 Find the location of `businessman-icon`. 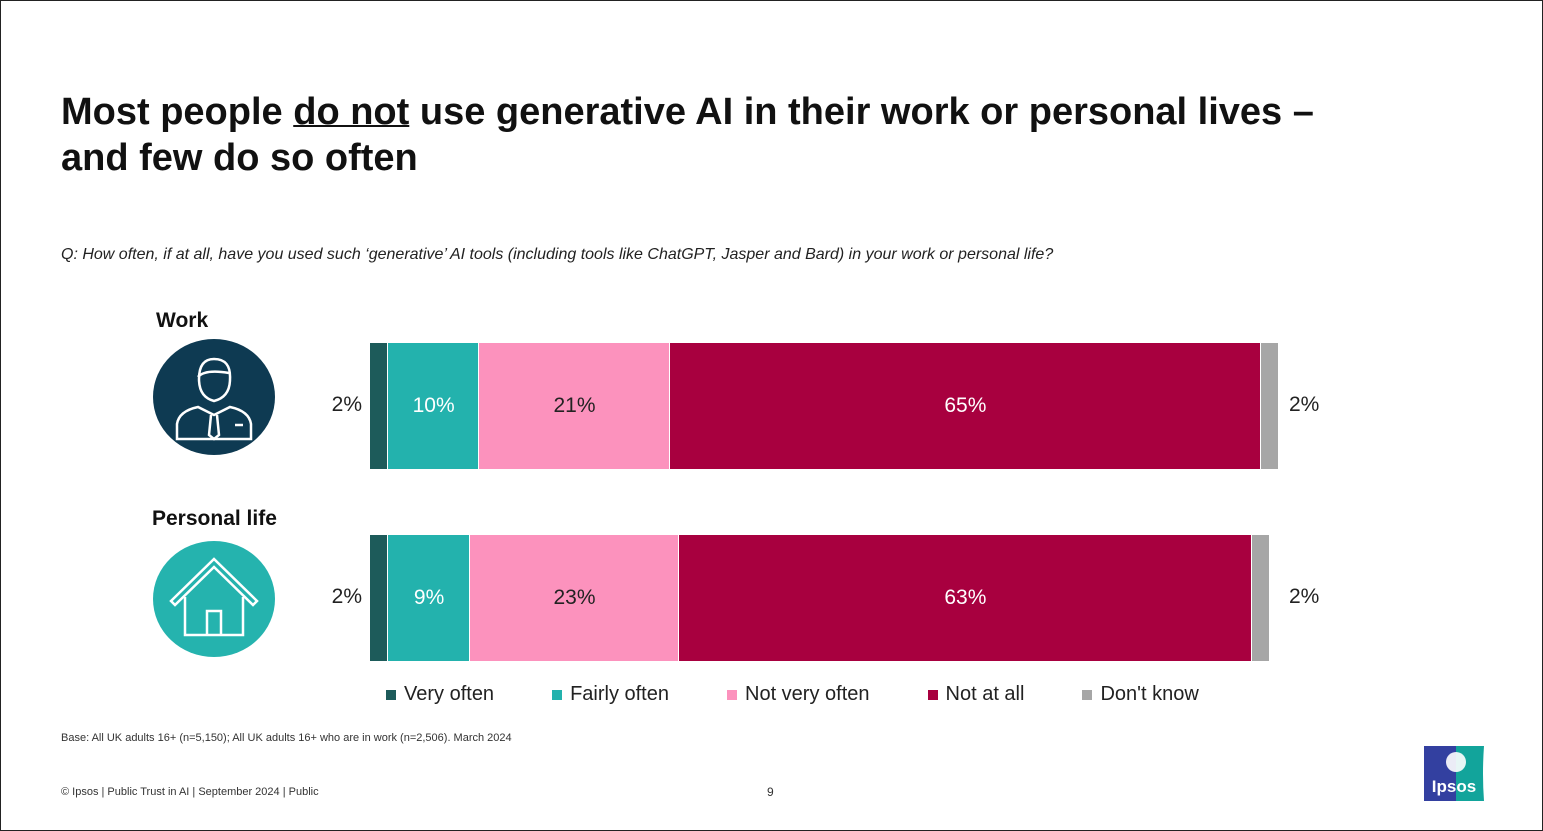

businessman-icon is located at coordinates (214, 397).